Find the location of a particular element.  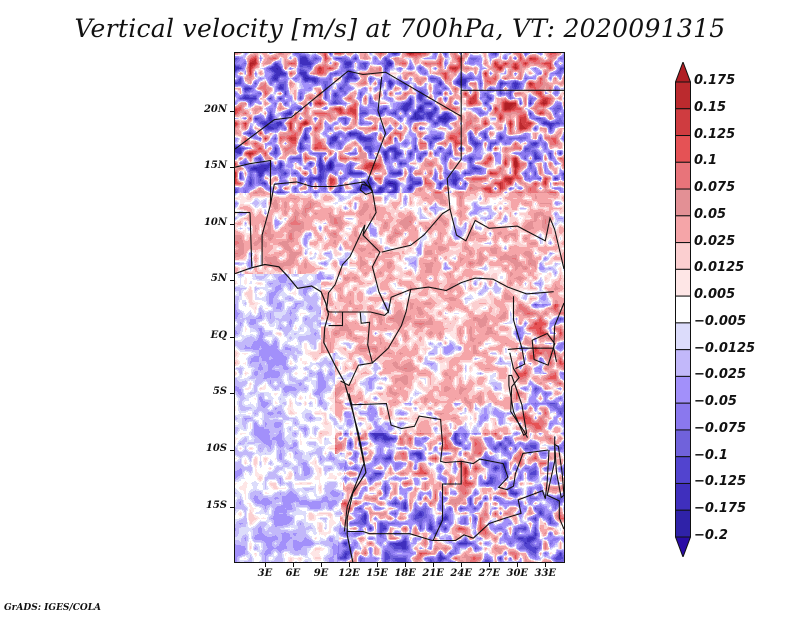

colorbar-label: 0.125 is located at coordinates (715, 134).